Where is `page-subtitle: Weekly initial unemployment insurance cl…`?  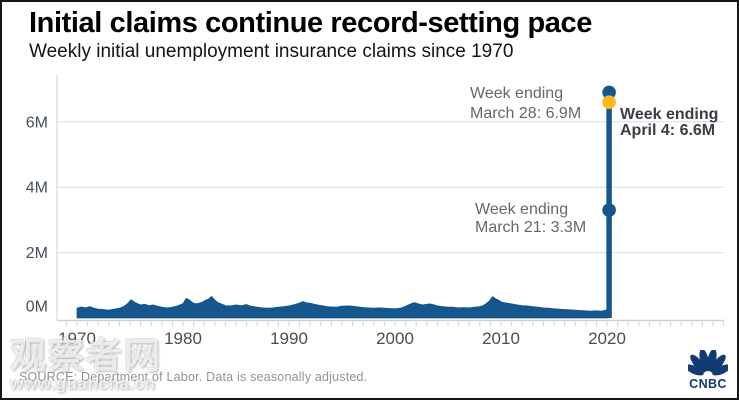
page-subtitle: Weekly initial unemployment insurance cl… is located at coordinates (271, 51).